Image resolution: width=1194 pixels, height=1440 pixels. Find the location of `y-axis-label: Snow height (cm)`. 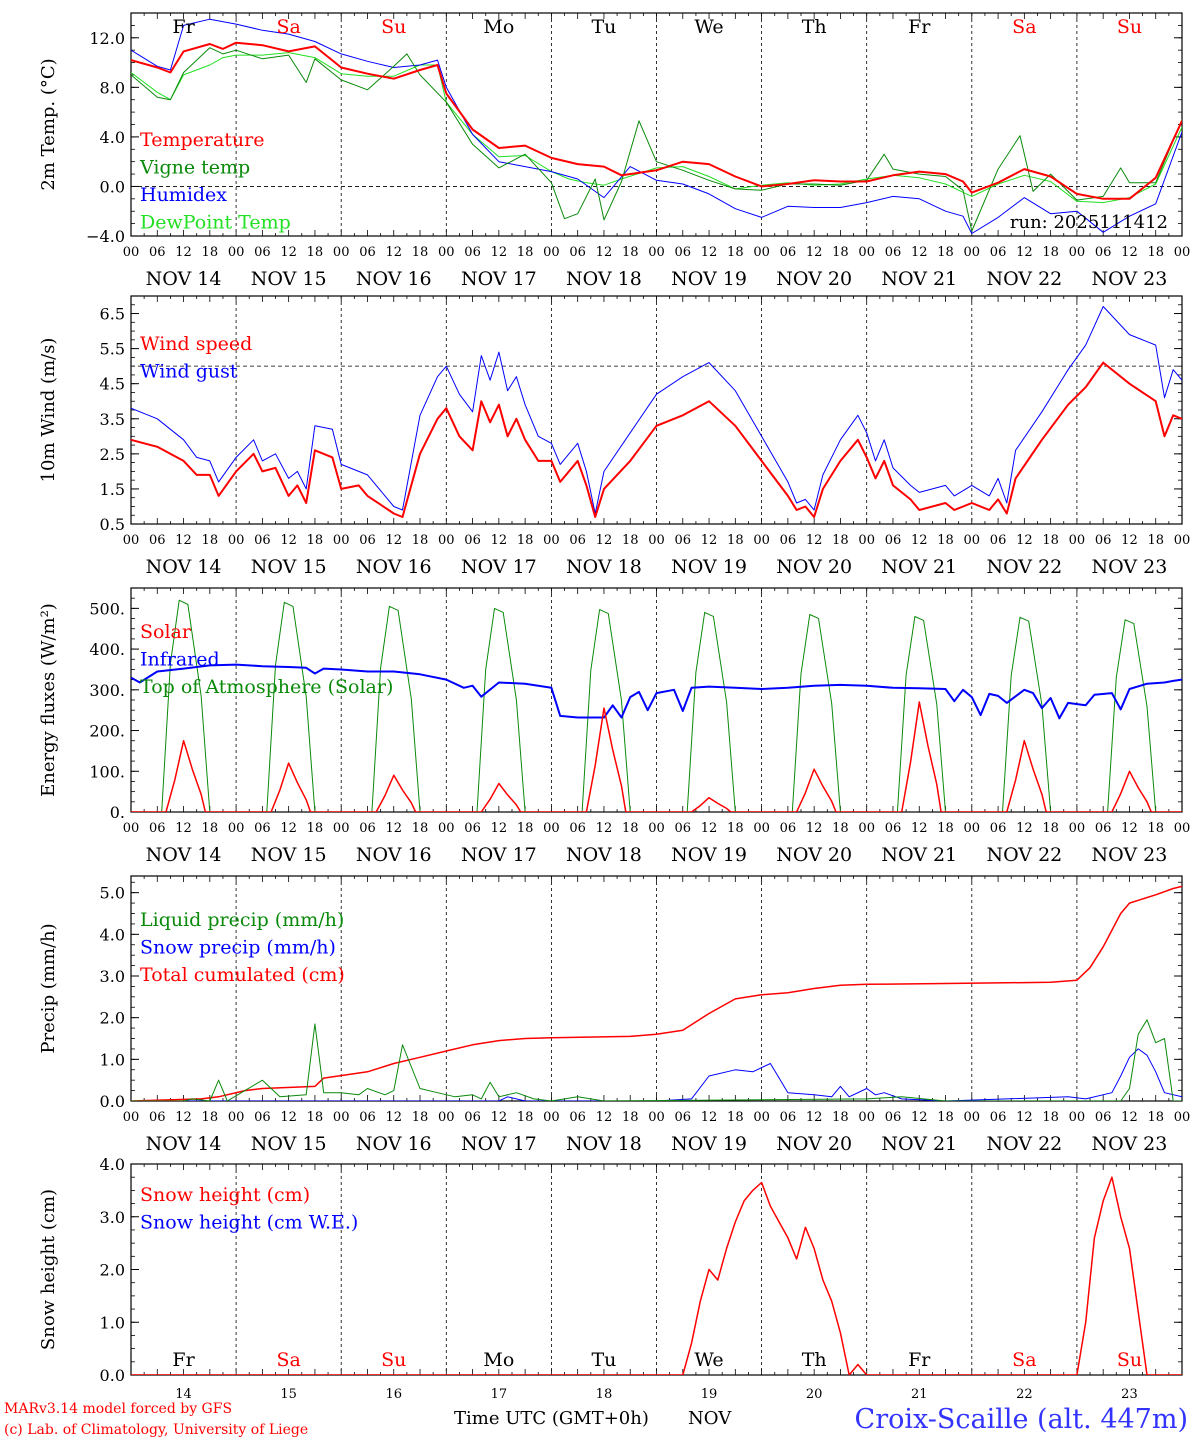

y-axis-label: Snow height (cm) is located at coordinates (48, 1269).